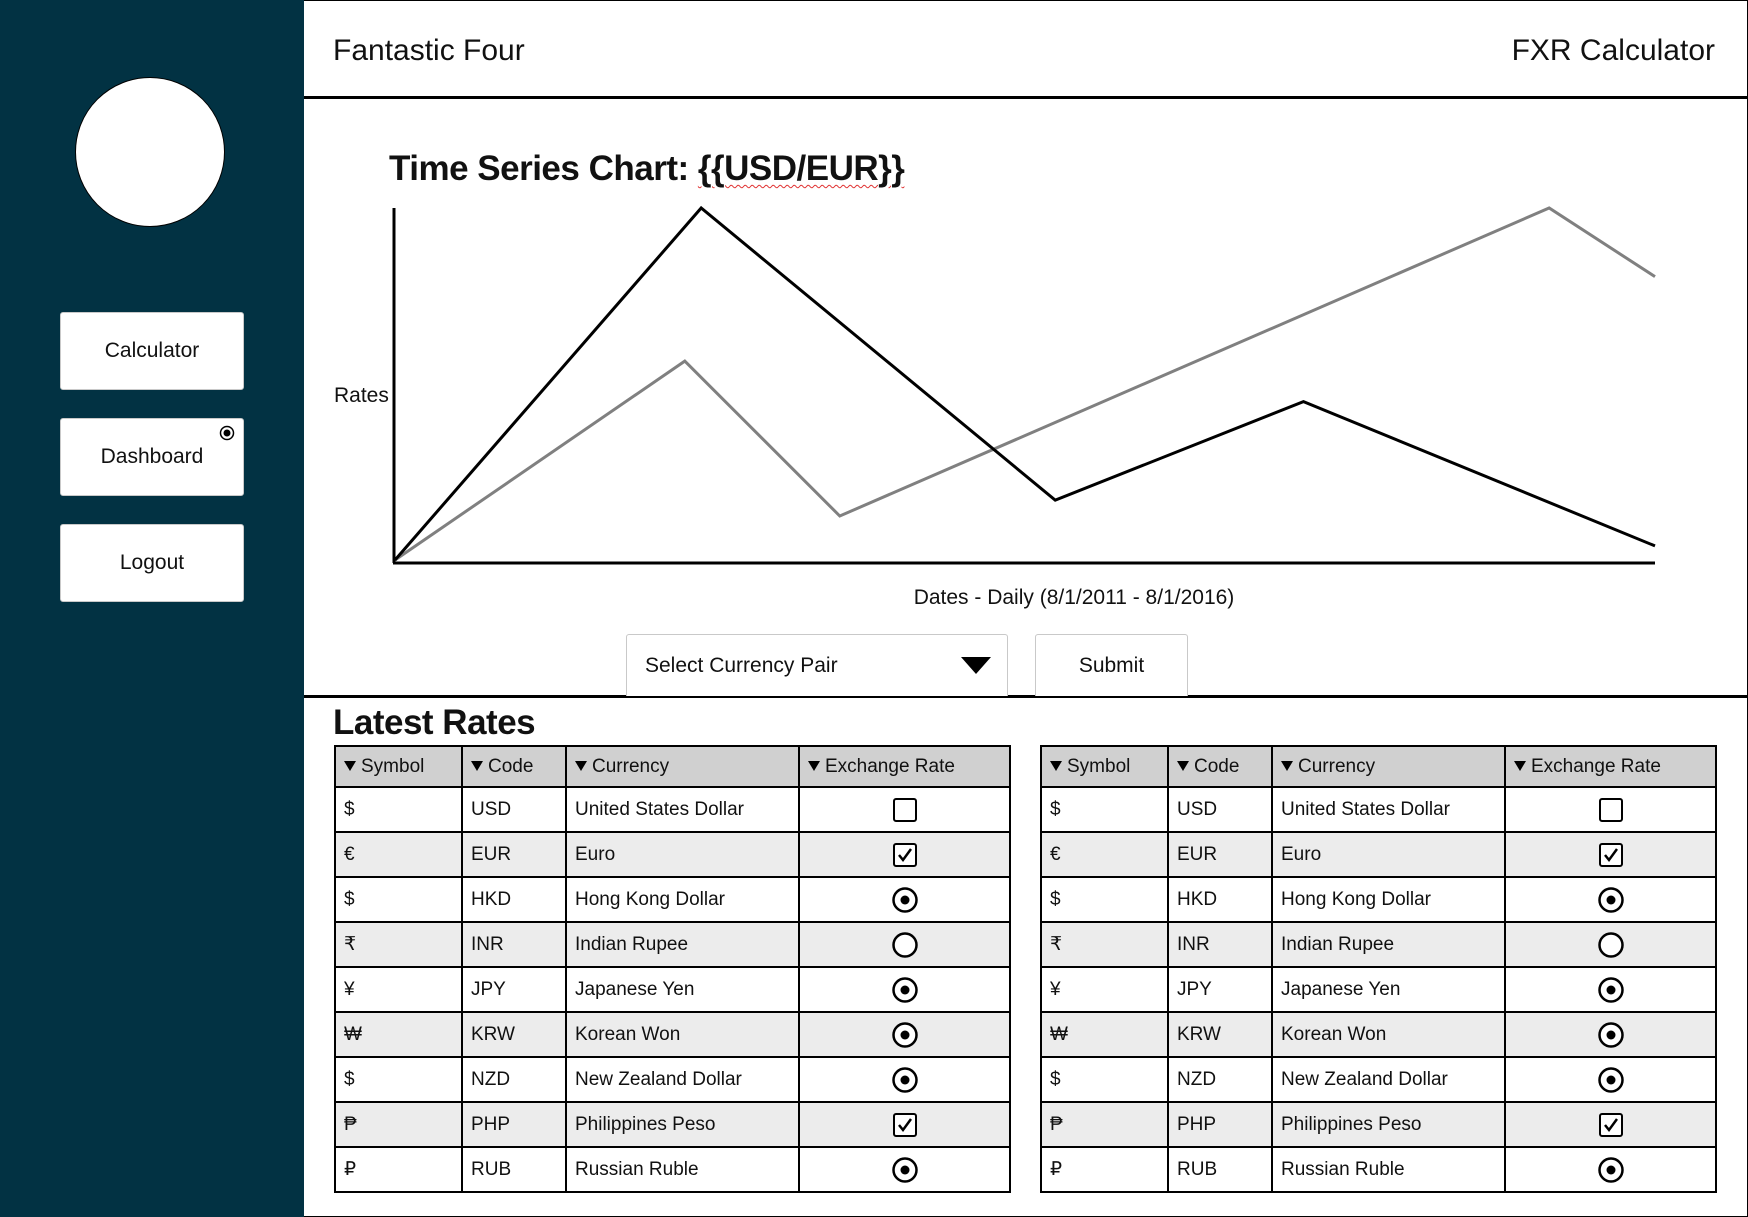 The height and width of the screenshot is (1217, 1748). Describe the element at coordinates (1220, 989) in the screenshot. I see `cell-code: JPY` at that location.